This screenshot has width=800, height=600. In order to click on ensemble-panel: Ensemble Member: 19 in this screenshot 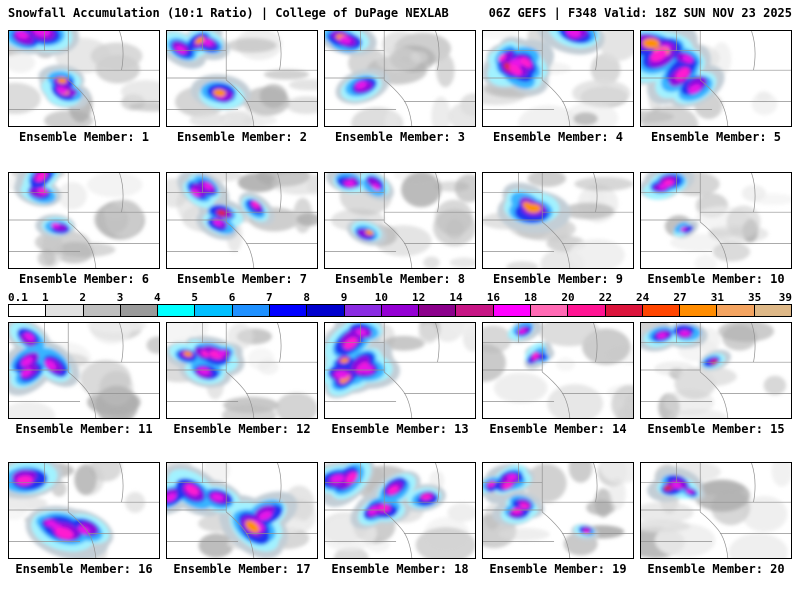, I will do `click(558, 519)`.